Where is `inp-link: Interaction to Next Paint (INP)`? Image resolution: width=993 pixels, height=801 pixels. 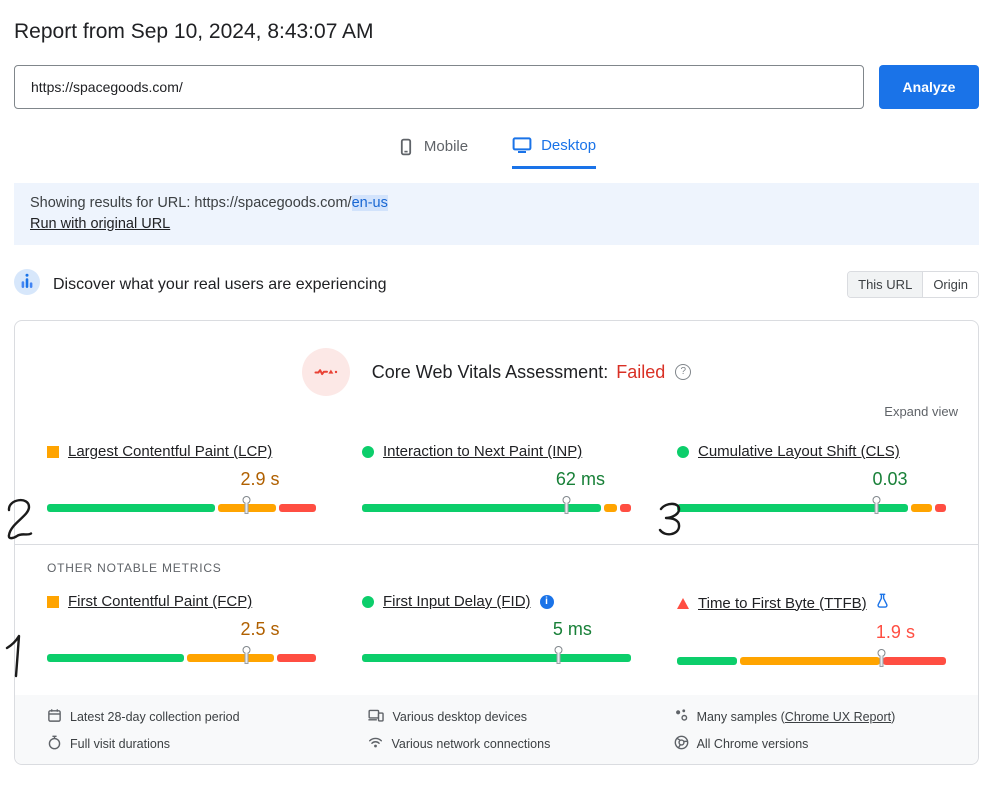 inp-link: Interaction to Next Paint (INP) is located at coordinates (483, 451).